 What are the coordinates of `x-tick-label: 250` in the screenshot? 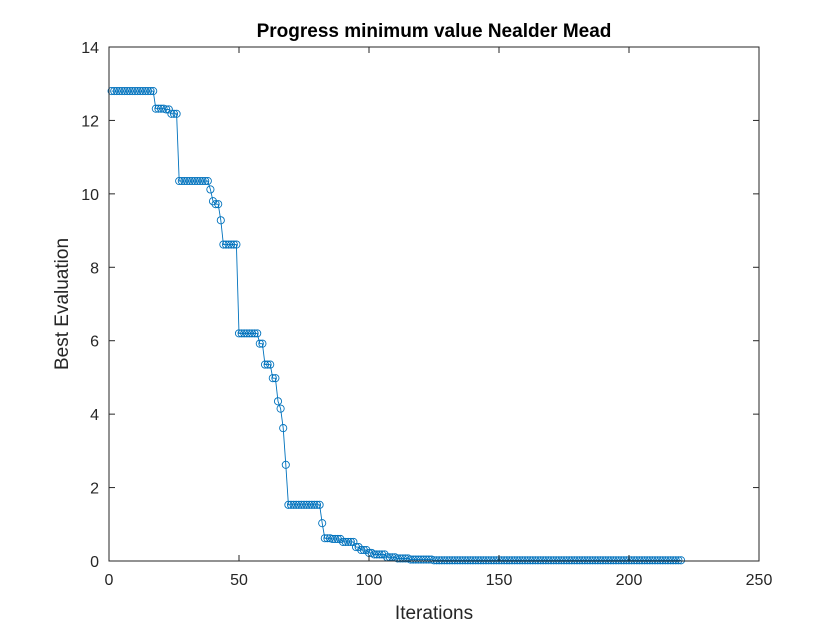 It's located at (759, 580).